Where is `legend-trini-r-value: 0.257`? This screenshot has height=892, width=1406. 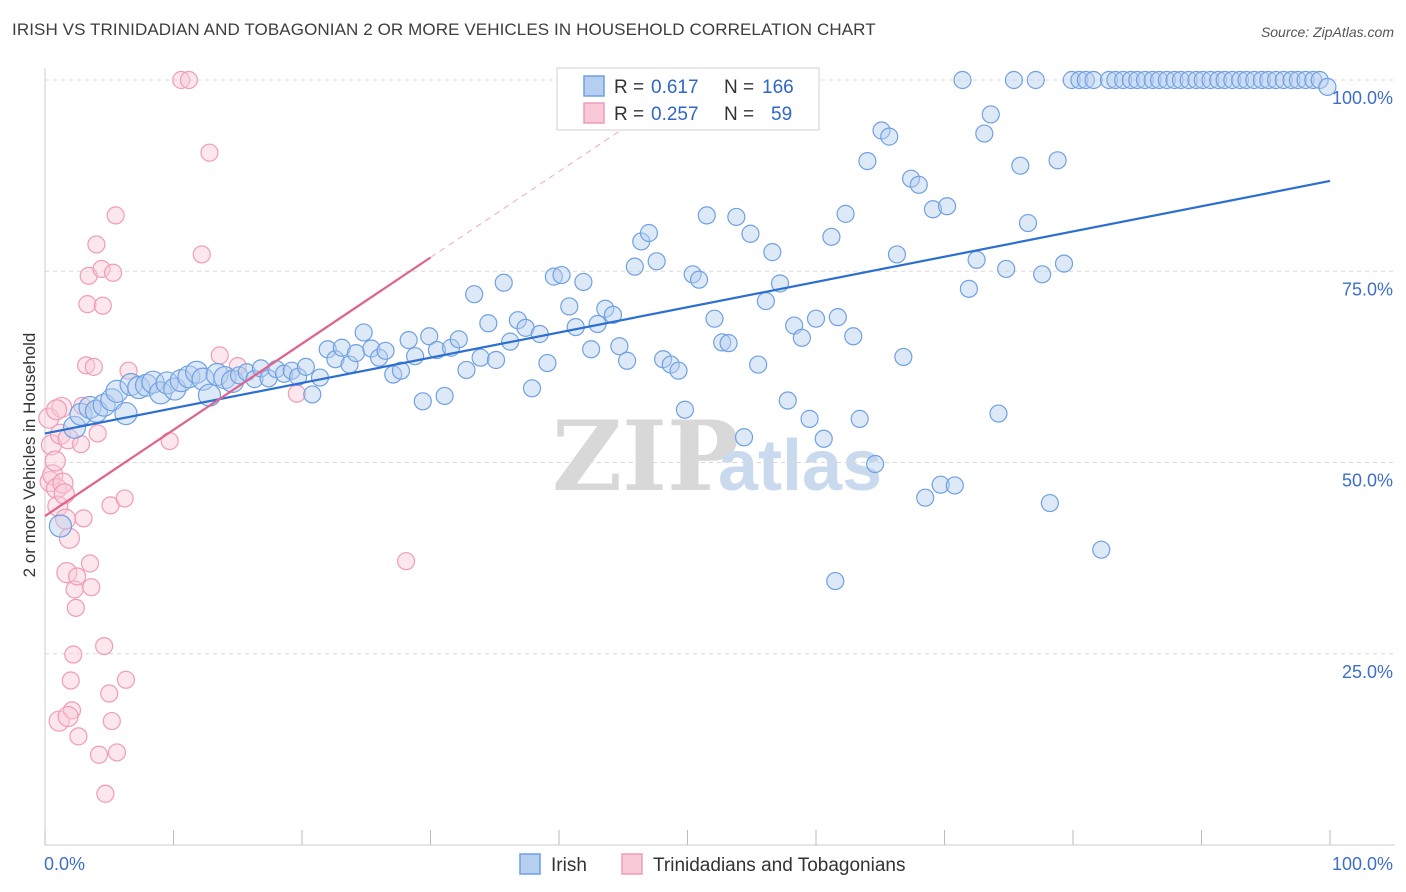
legend-trini-r-value: 0.257 is located at coordinates (675, 114).